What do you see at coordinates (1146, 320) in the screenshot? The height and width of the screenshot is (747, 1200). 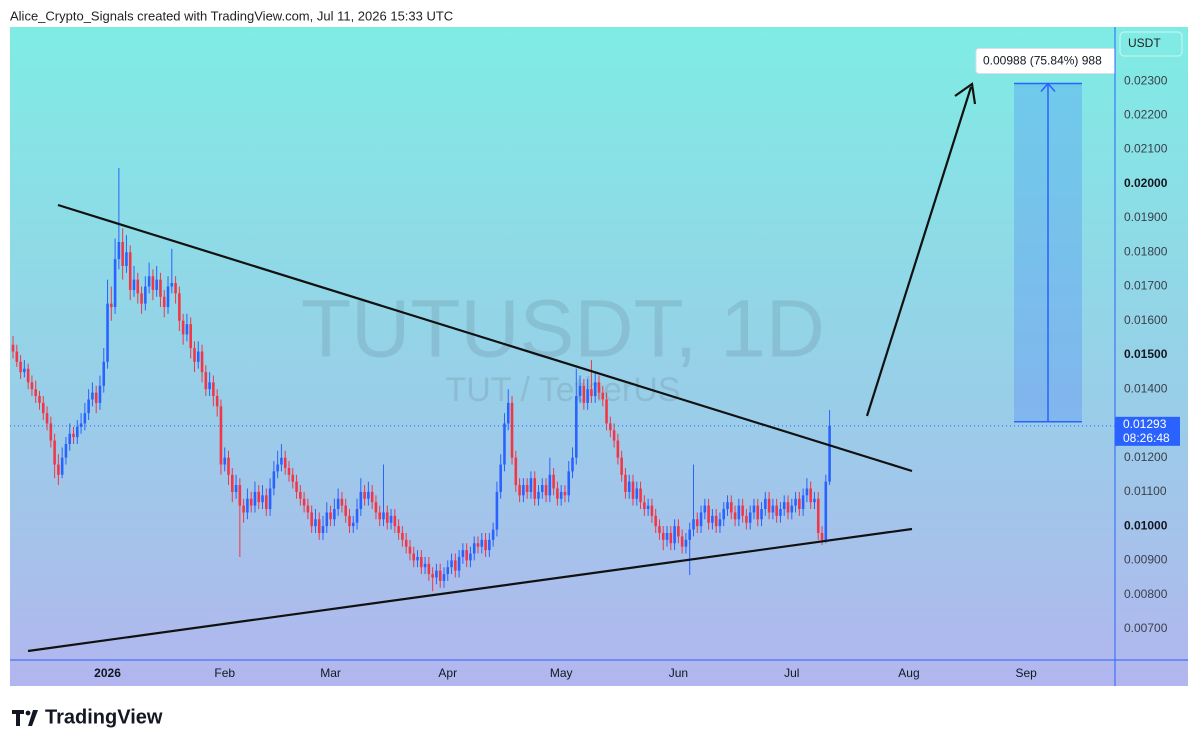 I see `y-tick-label: 0.01600` at bounding box center [1146, 320].